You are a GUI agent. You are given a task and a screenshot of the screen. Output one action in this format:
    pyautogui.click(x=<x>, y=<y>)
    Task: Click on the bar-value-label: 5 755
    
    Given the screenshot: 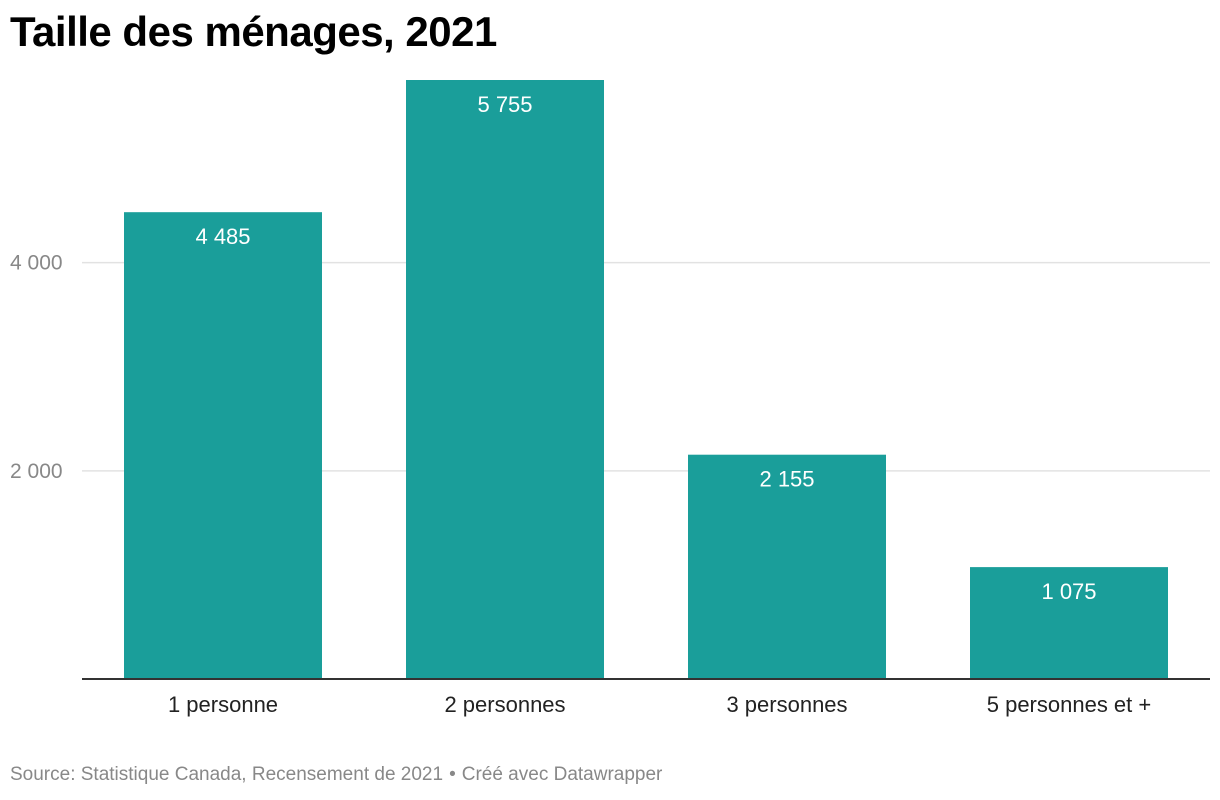 What is the action you would take?
    pyautogui.click(x=504, y=104)
    